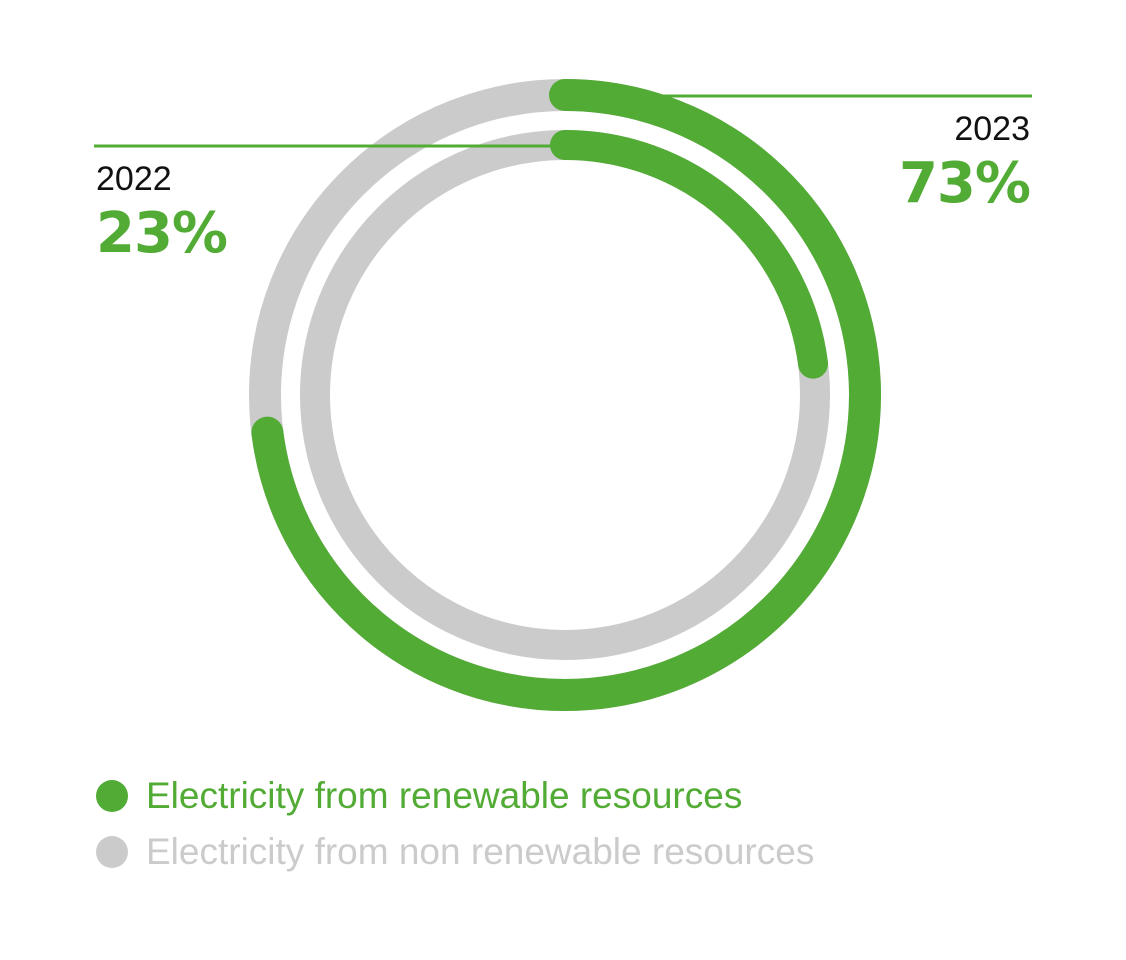 Image resolution: width=1126 pixels, height=960 pixels. What do you see at coordinates (112, 796) in the screenshot?
I see `legend-swatch-renewable` at bounding box center [112, 796].